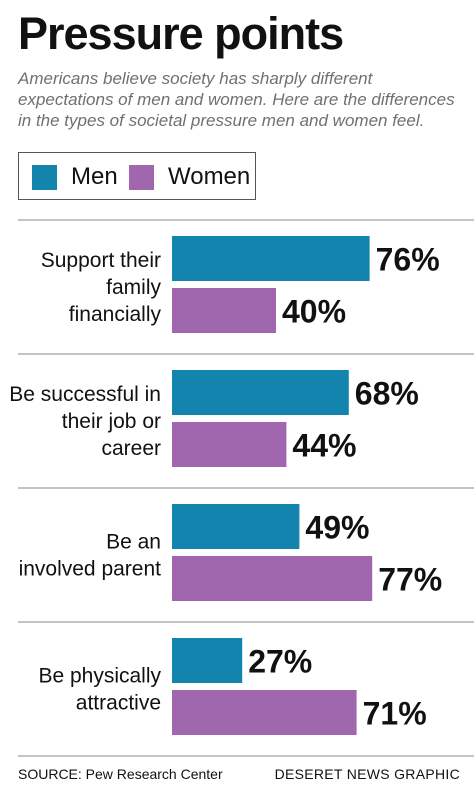 Image resolution: width=474 pixels, height=800 pixels. I want to click on category-label: involved parent, so click(90, 569).